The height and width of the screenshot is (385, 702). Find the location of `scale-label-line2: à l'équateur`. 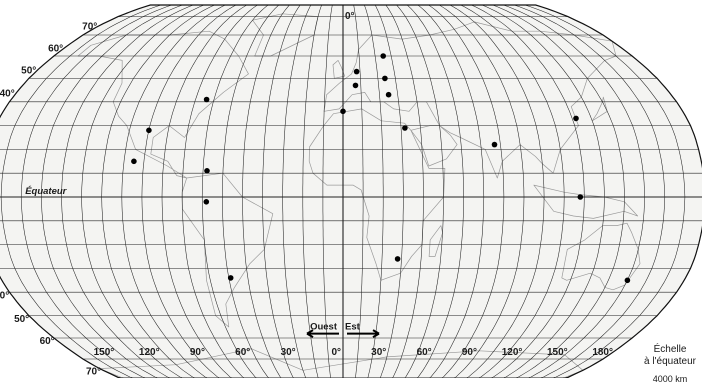

scale-label-line2: à l'équateur is located at coordinates (670, 361).